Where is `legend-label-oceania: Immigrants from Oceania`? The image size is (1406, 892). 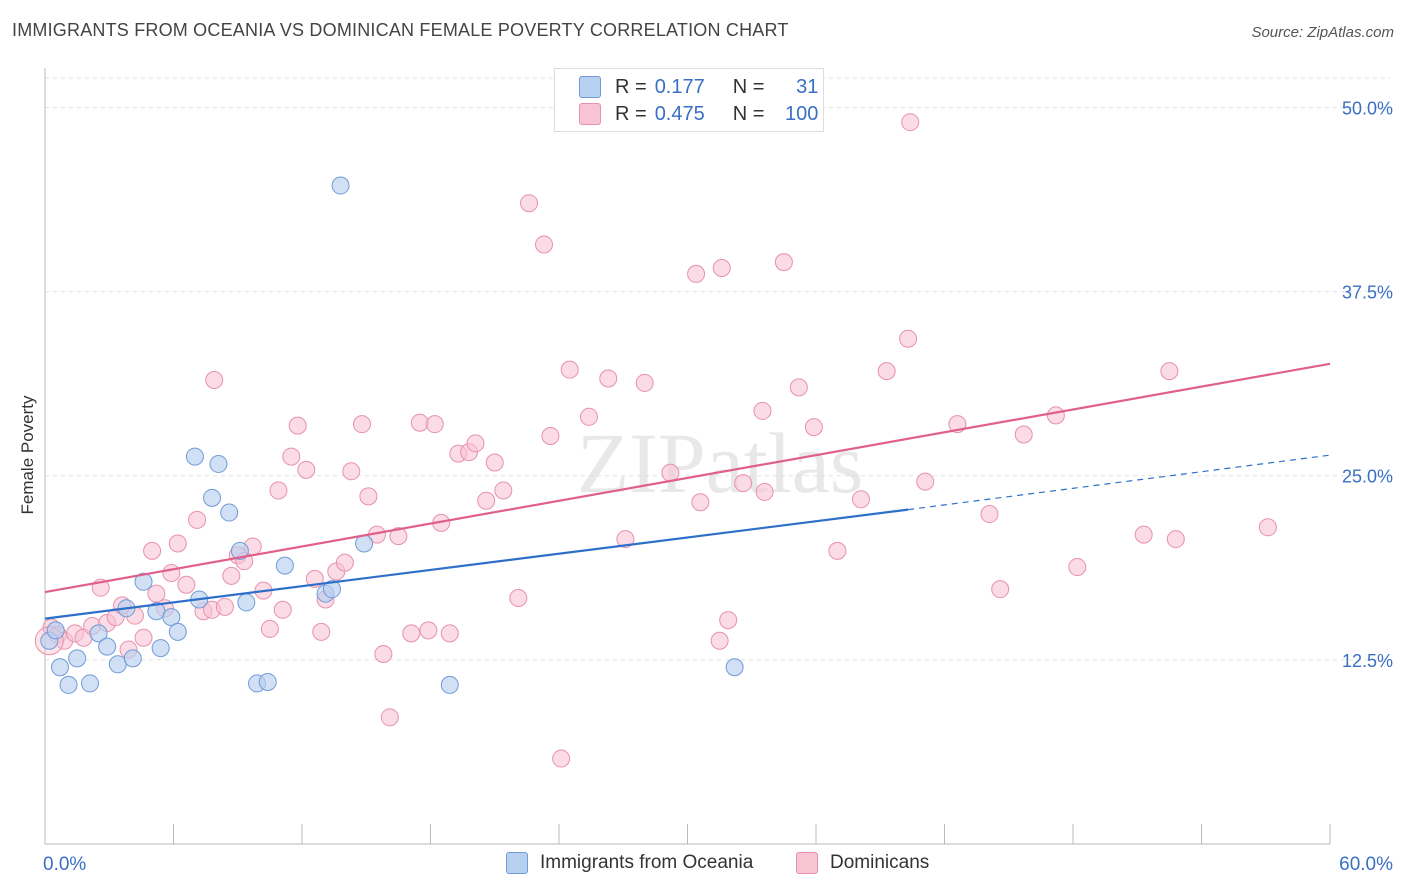 legend-label-oceania: Immigrants from Oceania is located at coordinates (647, 862).